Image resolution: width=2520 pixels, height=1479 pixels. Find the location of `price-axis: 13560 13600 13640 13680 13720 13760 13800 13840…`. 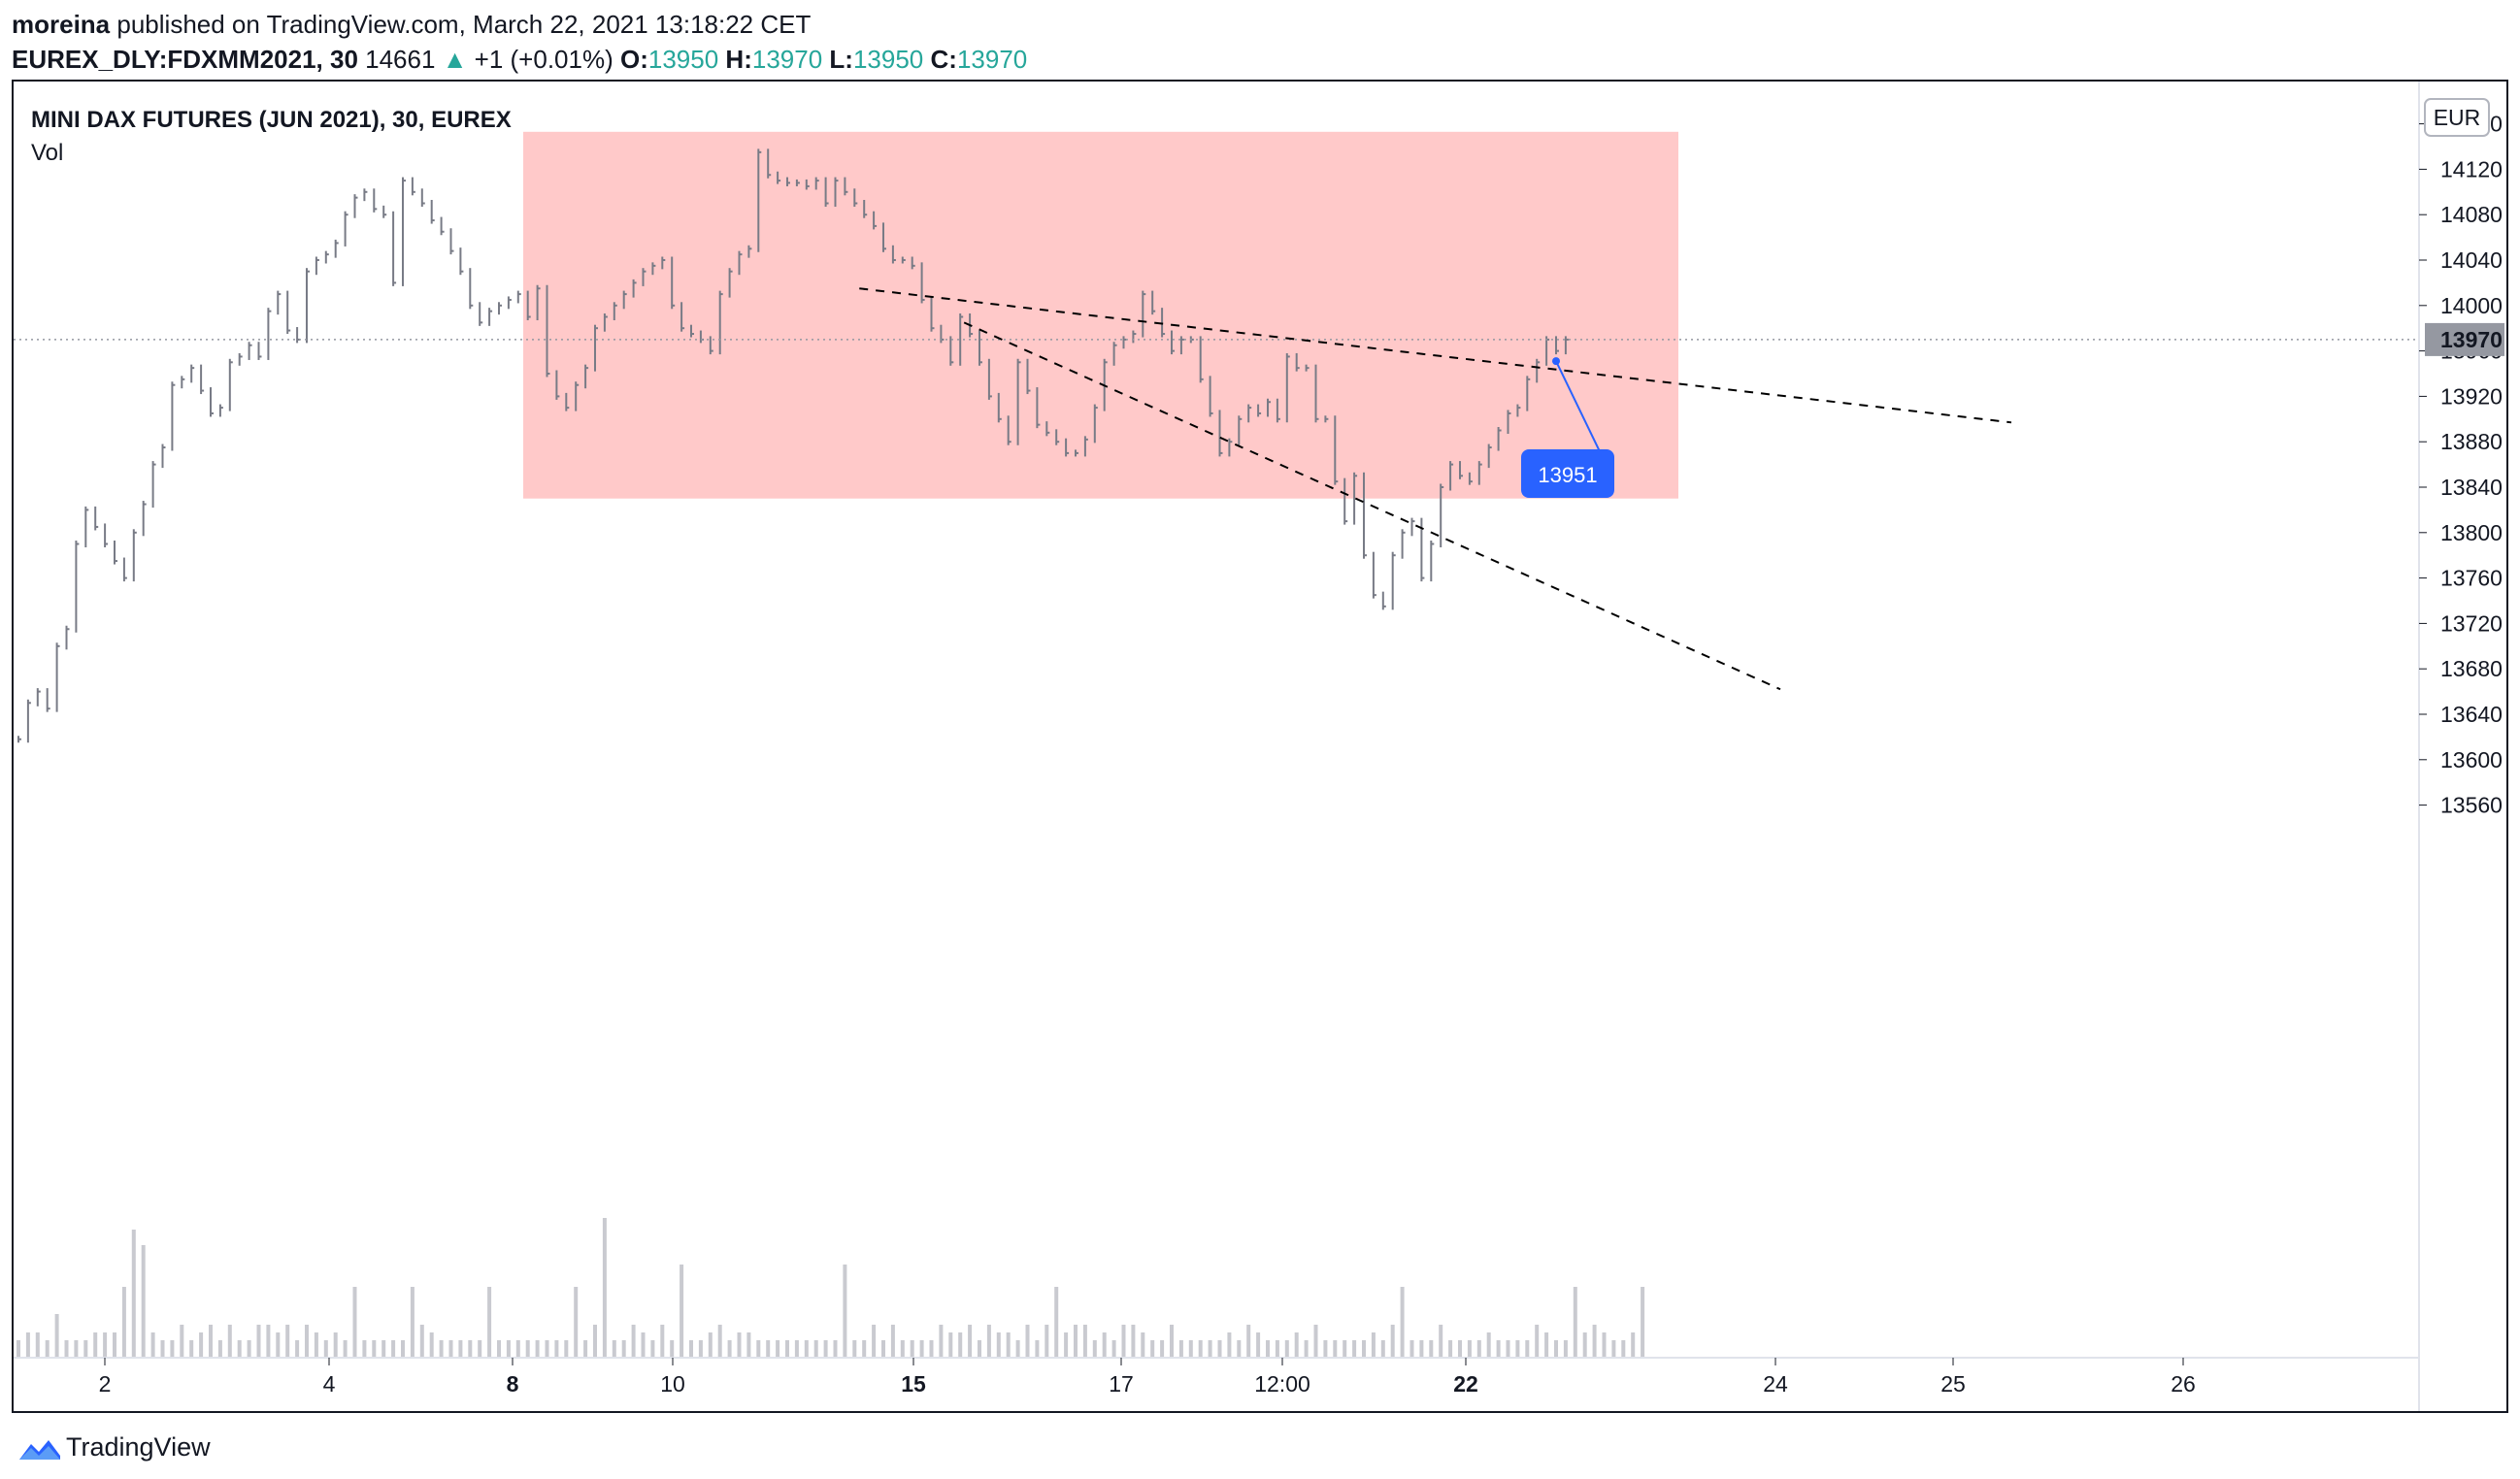

price-axis: 13560 13600 13640 13680 13720 13760 13800 13840… is located at coordinates (2461, 746).